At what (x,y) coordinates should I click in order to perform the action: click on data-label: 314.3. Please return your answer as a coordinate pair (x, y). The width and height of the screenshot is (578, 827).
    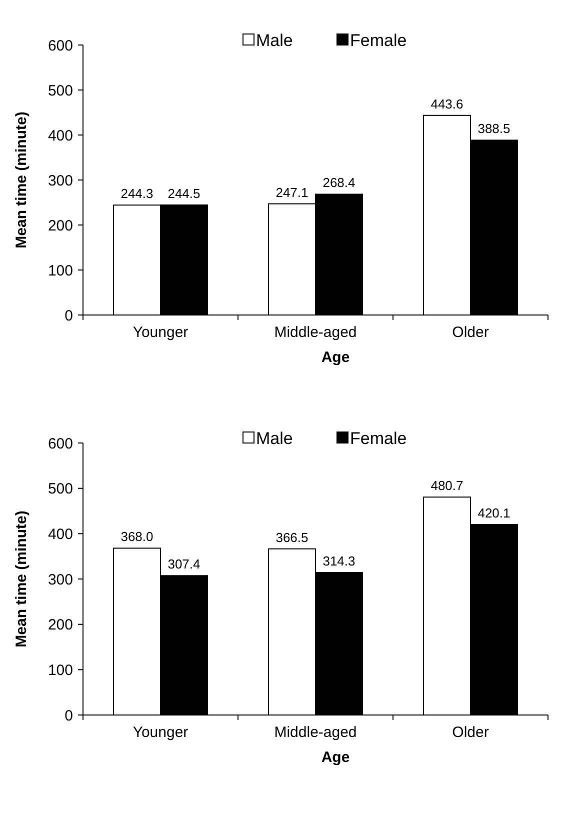
    Looking at the image, I should click on (339, 561).